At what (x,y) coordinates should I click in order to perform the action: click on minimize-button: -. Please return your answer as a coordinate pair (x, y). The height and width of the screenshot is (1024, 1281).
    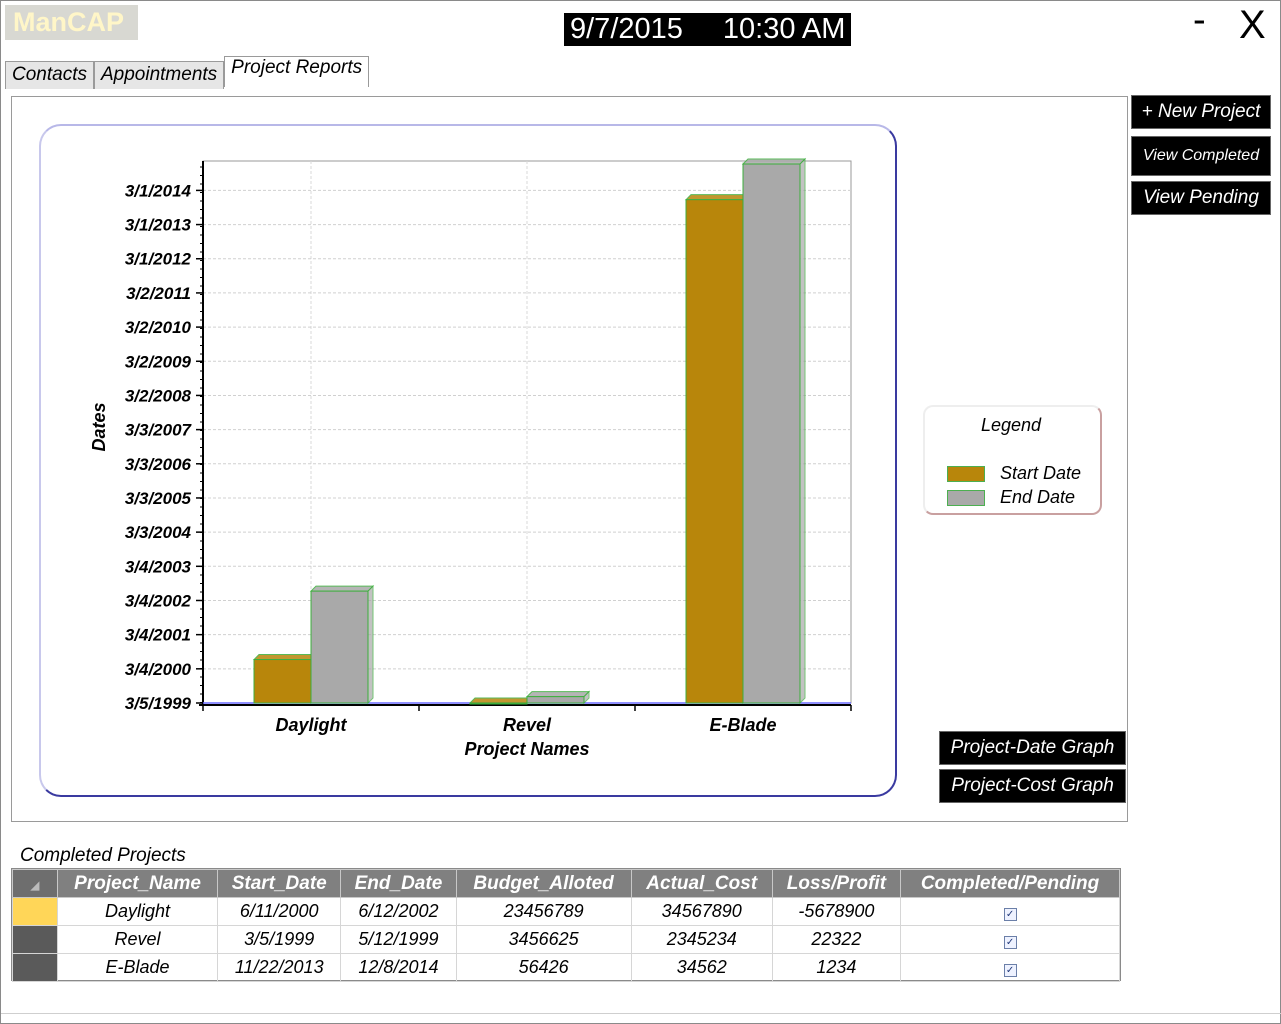
    Looking at the image, I should click on (1199, 20).